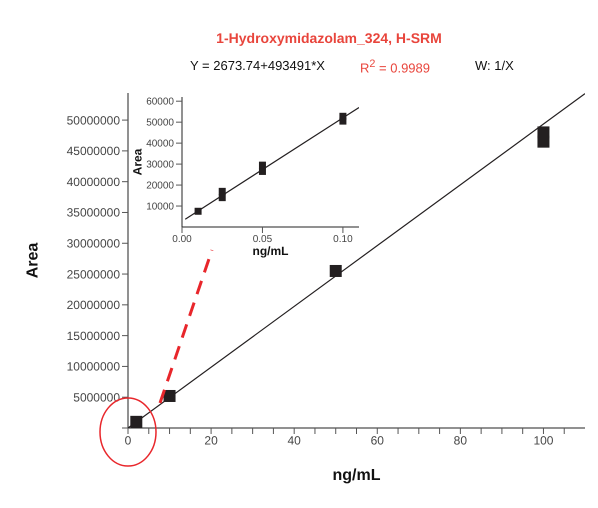  I want to click on y-tick-label: 5000000, so click(96, 397).